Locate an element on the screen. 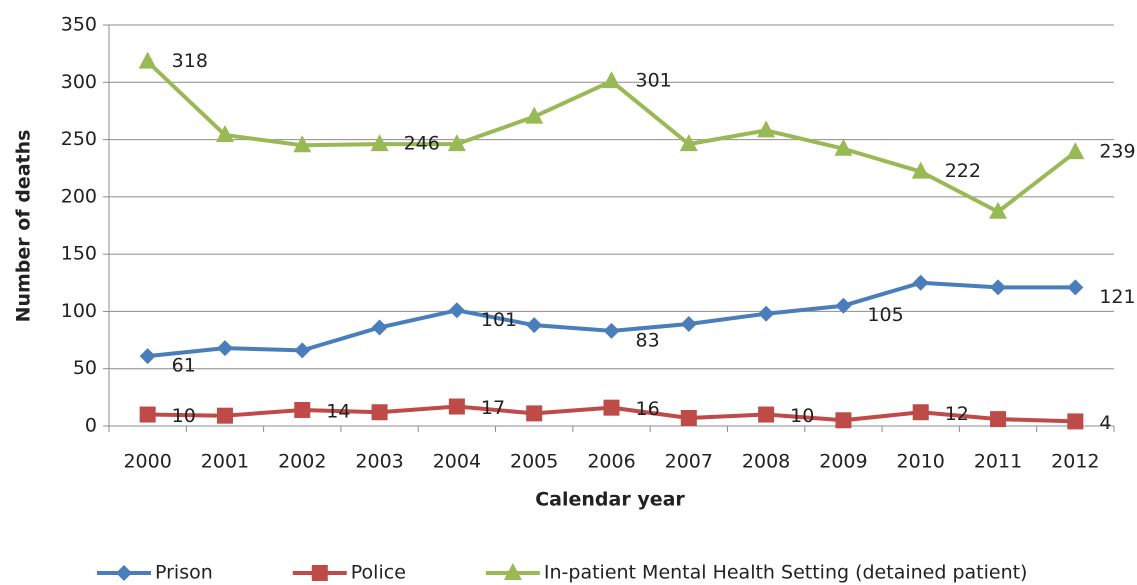 The height and width of the screenshot is (585, 1137). x-tick-label: 2002 is located at coordinates (302, 462).